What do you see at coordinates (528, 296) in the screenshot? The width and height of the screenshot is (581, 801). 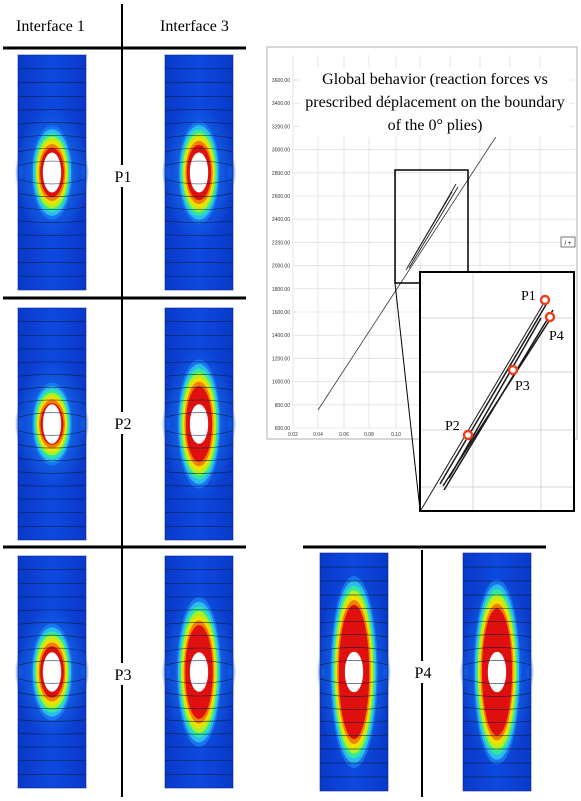 I see `point-label-p1: P1` at bounding box center [528, 296].